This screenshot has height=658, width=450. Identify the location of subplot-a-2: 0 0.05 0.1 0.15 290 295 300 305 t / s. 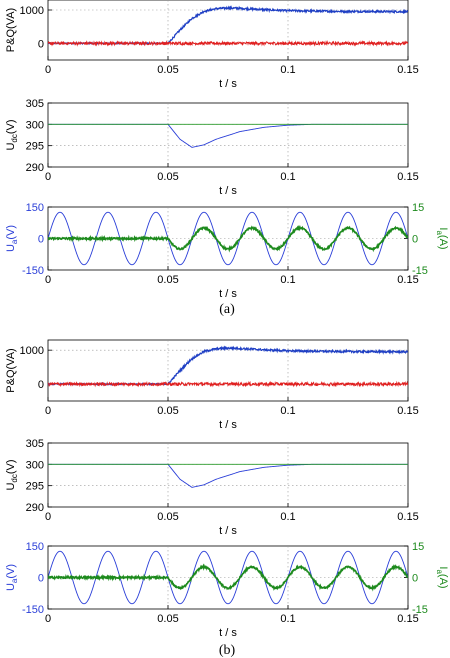
(222, 147).